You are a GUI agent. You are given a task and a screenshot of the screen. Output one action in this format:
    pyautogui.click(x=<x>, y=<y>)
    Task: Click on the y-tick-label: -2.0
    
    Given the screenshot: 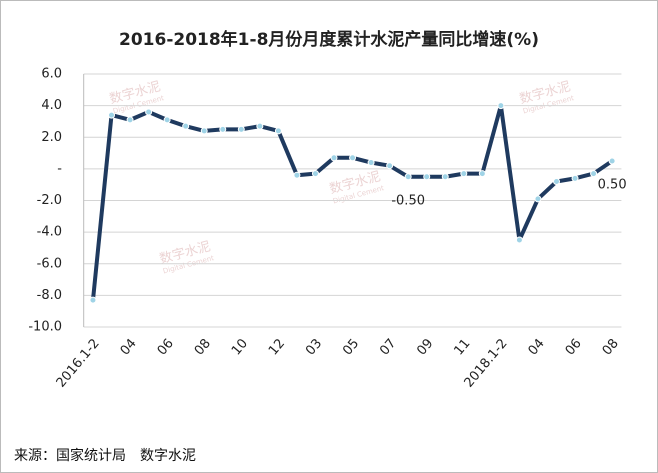 What is the action you would take?
    pyautogui.click(x=49, y=200)
    